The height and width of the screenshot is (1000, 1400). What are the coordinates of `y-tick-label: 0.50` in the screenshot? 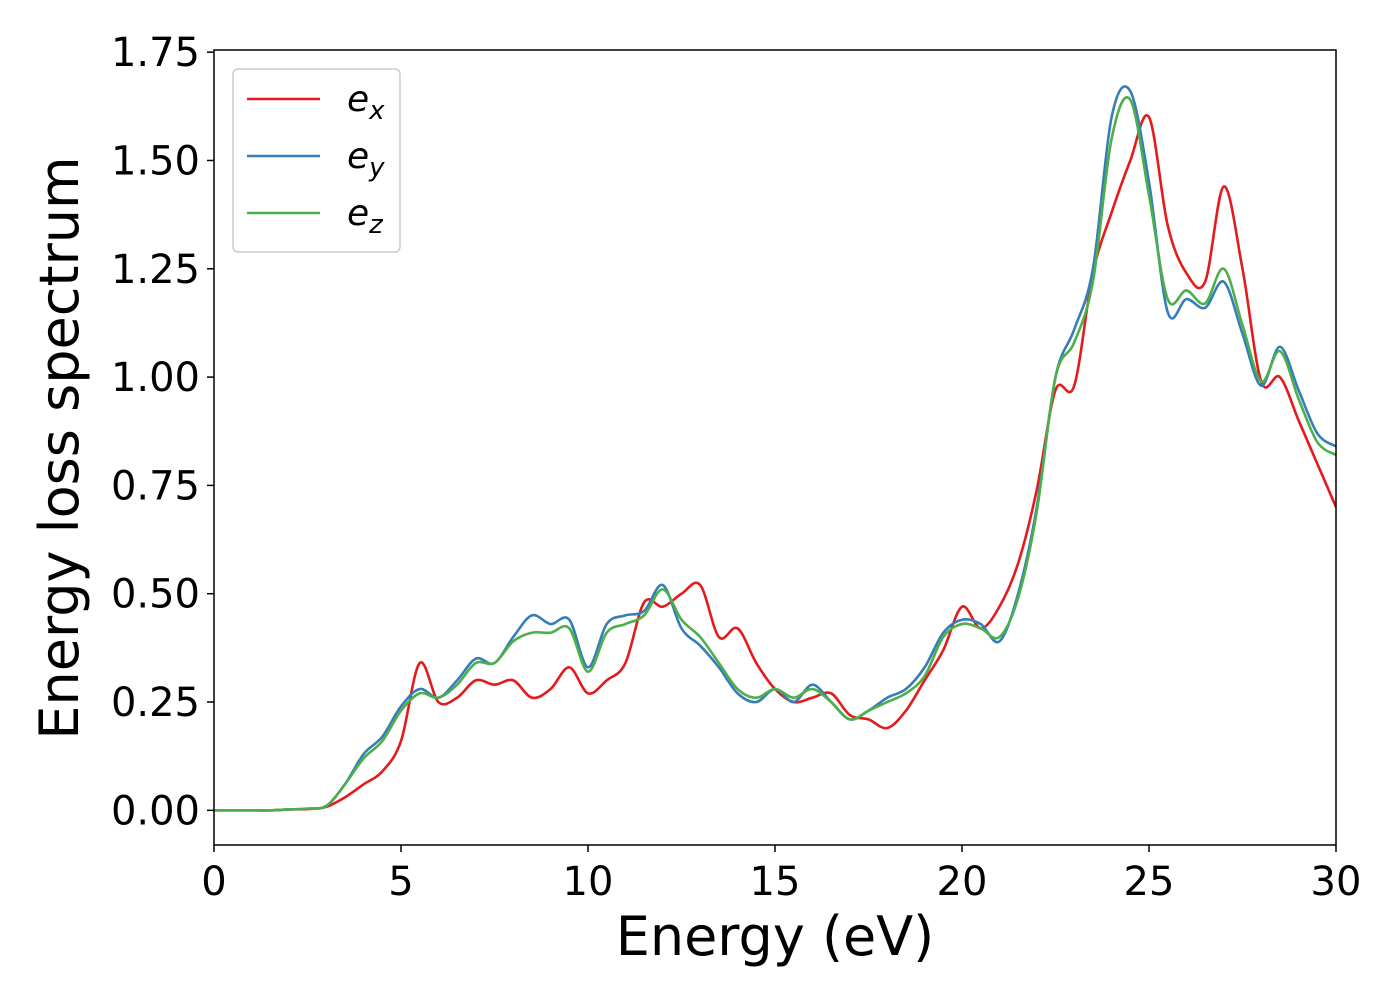 It's located at (155, 595).